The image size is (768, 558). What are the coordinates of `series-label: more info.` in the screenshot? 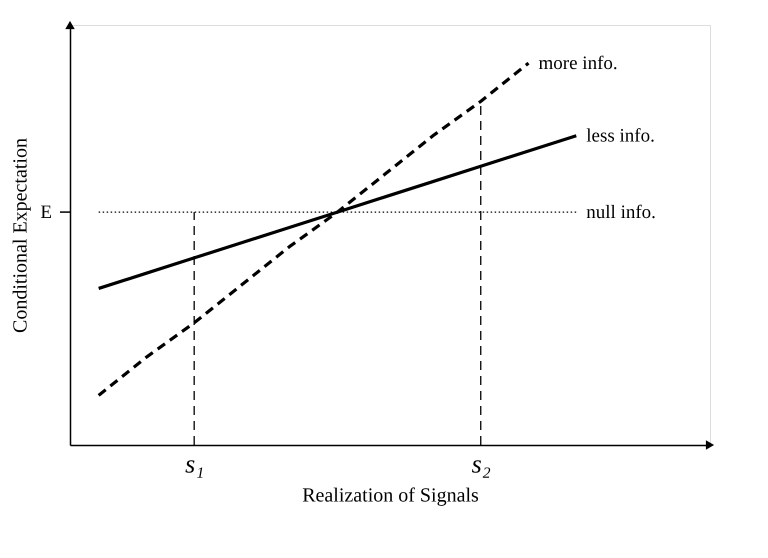 It's located at (578, 63).